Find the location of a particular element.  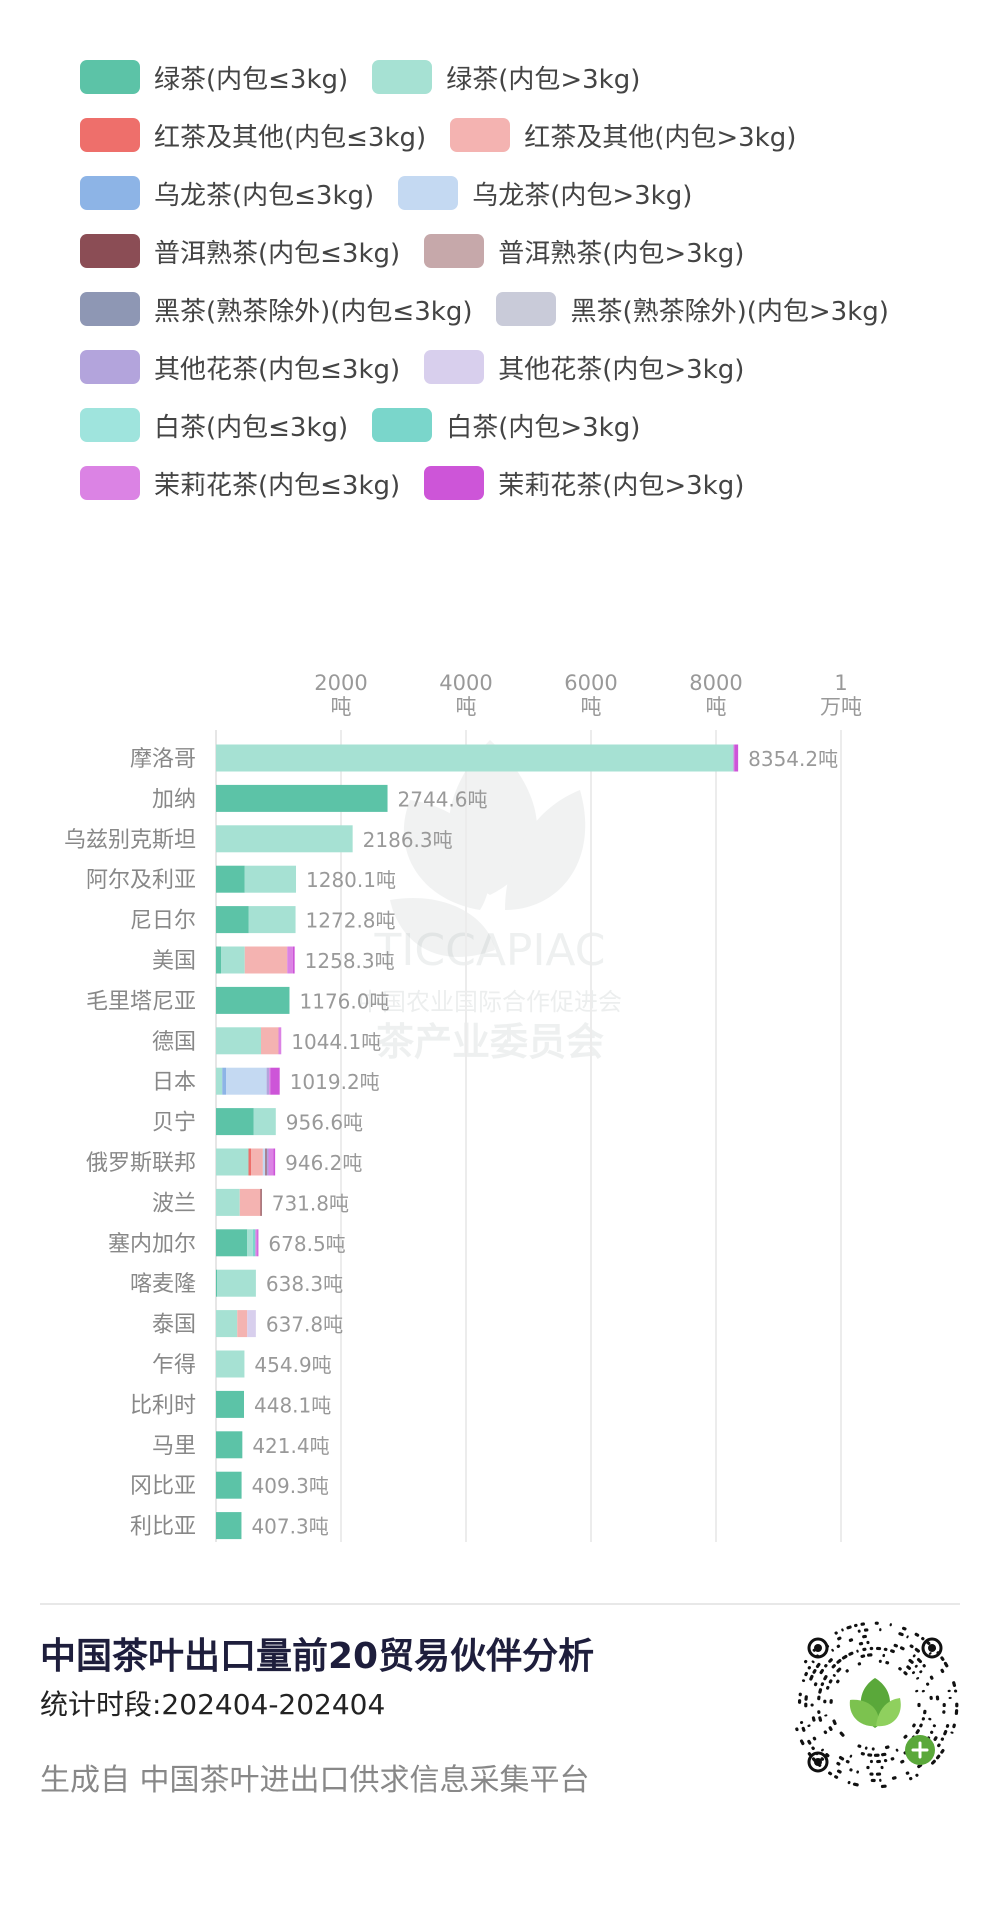

legend-label: 其他花茶(内包>3kg) is located at coordinates (621, 369).